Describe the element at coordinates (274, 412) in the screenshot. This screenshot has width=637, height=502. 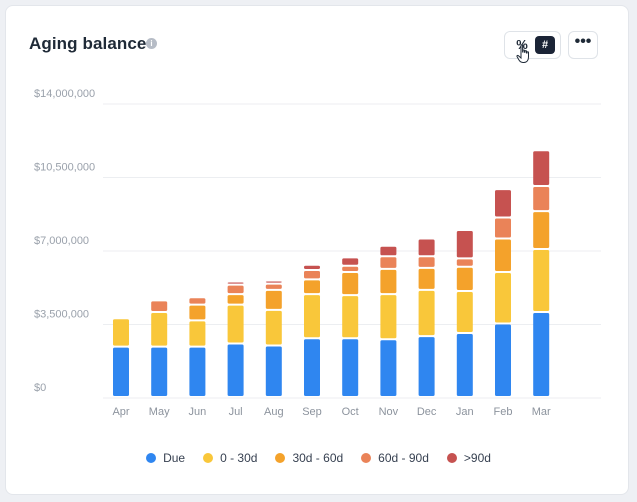
I see `x-tick-label: Aug` at that location.